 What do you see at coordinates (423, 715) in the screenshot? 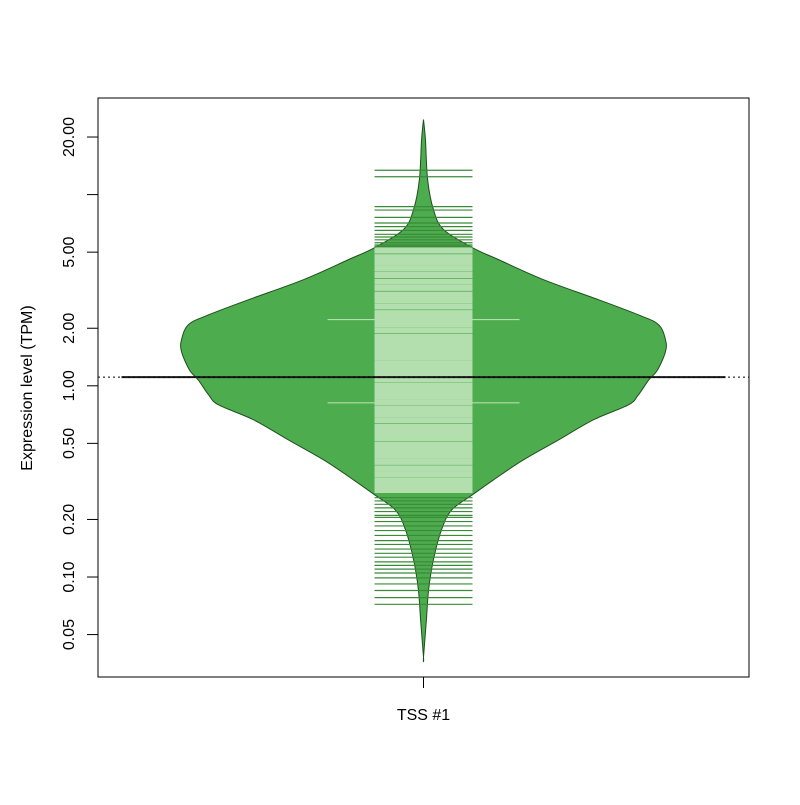
I see `x-tick-label: TSS #1` at bounding box center [423, 715].